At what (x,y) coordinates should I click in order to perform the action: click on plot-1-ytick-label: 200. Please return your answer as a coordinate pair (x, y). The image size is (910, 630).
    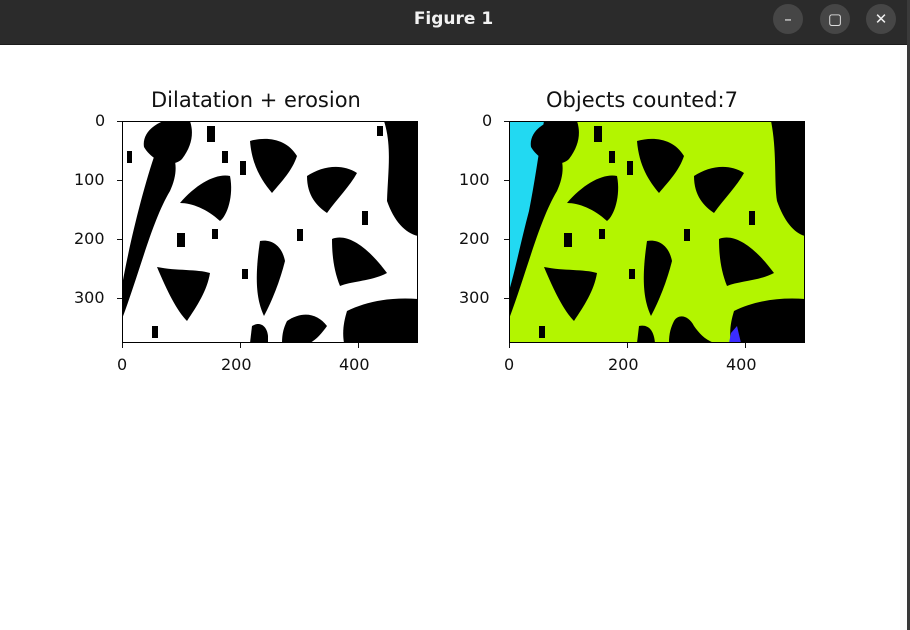
    Looking at the image, I should click on (89, 238).